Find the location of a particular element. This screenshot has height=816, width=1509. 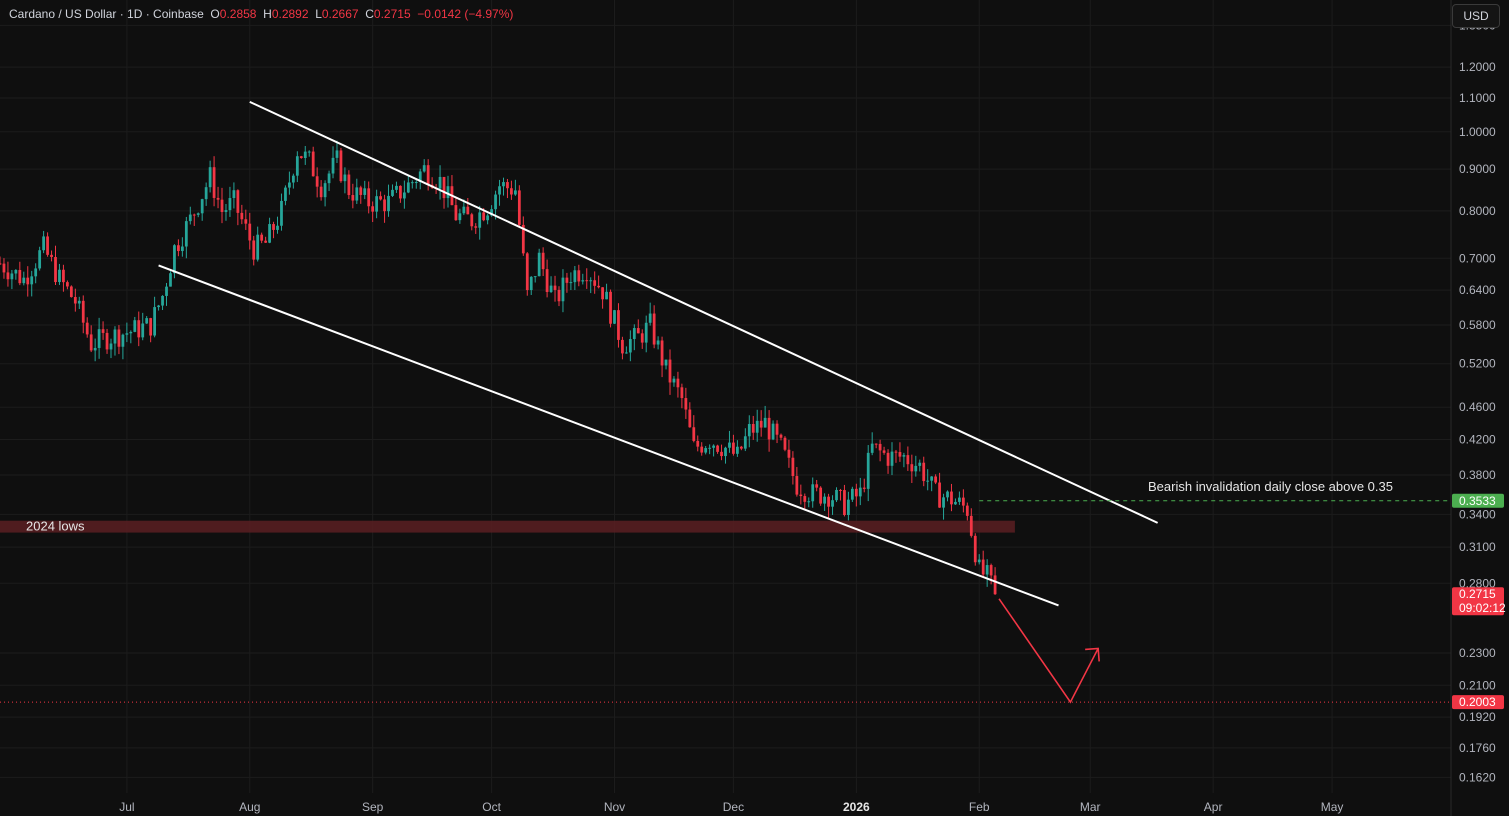

x-tick-label: Aug is located at coordinates (249, 807).